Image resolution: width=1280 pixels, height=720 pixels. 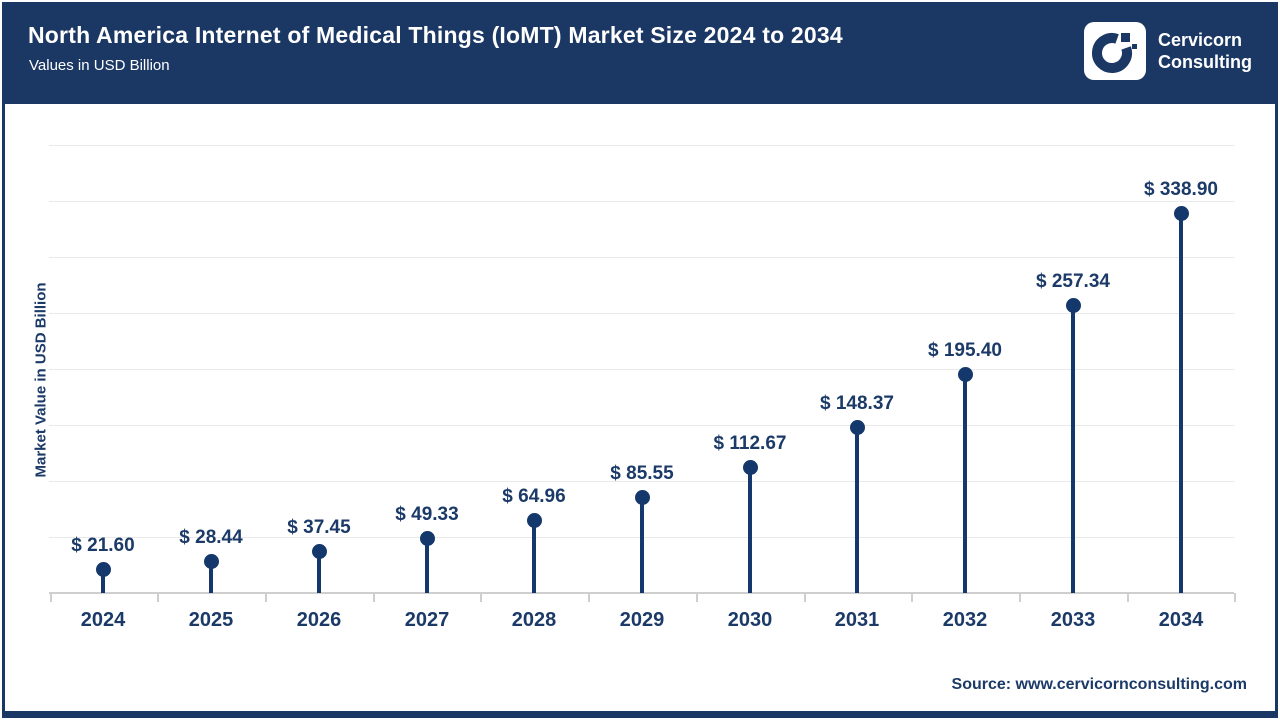 I want to click on x-axis-line, so click(x=641, y=593).